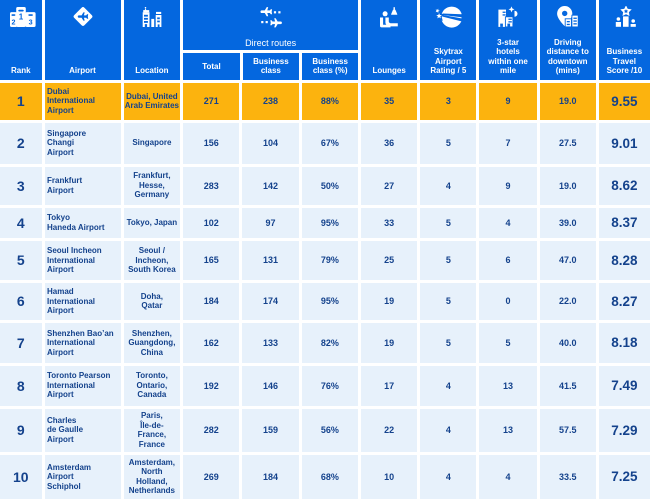 This screenshot has width=650, height=499. What do you see at coordinates (30, 21) in the screenshot?
I see `svg-text: 3` at bounding box center [30, 21].